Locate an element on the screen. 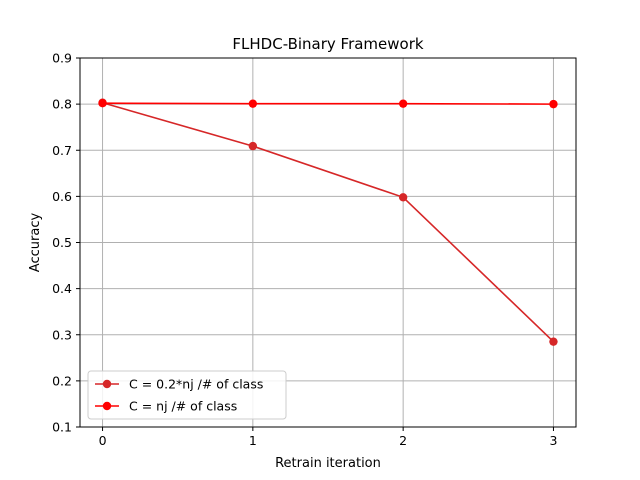 The height and width of the screenshot is (480, 640). y-tick-label: 0.4 is located at coordinates (62, 288).